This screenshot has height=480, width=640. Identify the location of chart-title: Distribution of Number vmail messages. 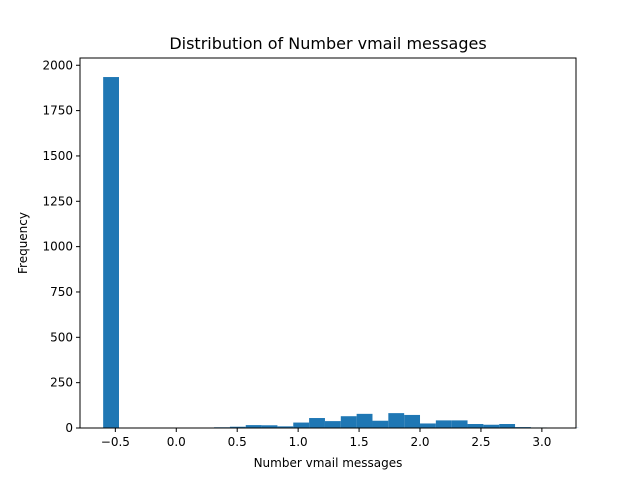
(327, 43).